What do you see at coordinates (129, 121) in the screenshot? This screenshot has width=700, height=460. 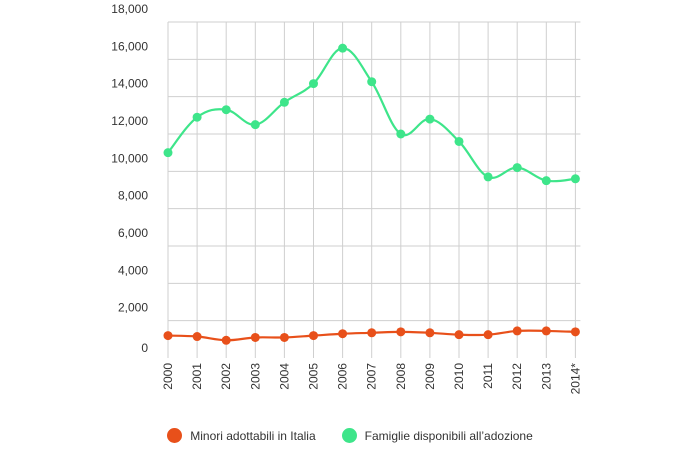 I see `y-tick-label: 12,000` at bounding box center [129, 121].